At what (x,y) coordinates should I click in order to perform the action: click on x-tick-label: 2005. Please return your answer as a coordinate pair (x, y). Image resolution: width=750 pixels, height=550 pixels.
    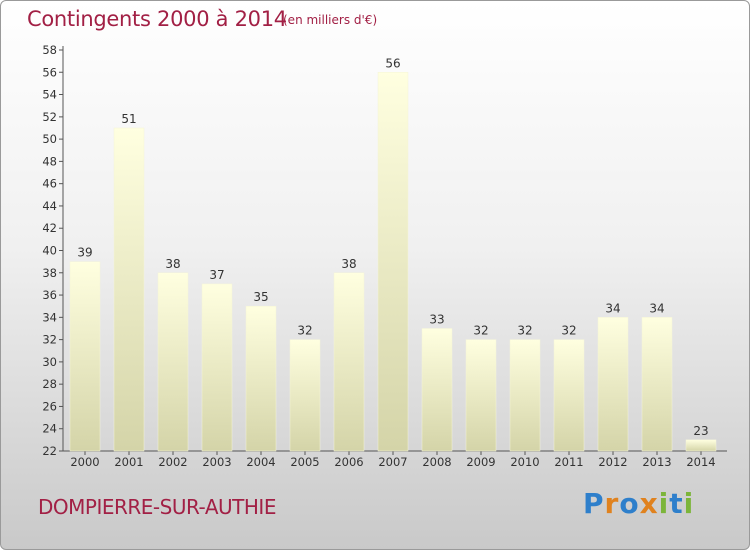
    Looking at the image, I should click on (304, 462).